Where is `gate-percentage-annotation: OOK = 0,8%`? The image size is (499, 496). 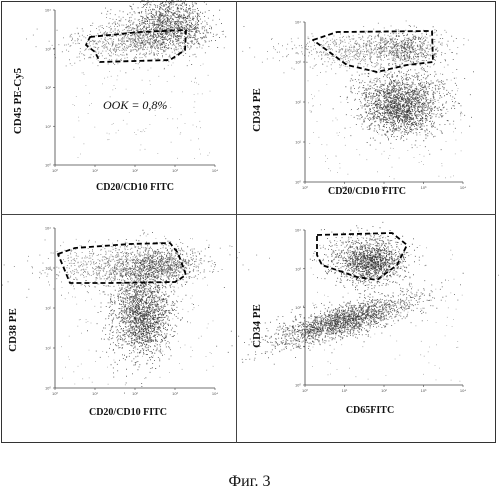 gate-percentage-annotation: OOK = 0,8% is located at coordinates (135, 105).